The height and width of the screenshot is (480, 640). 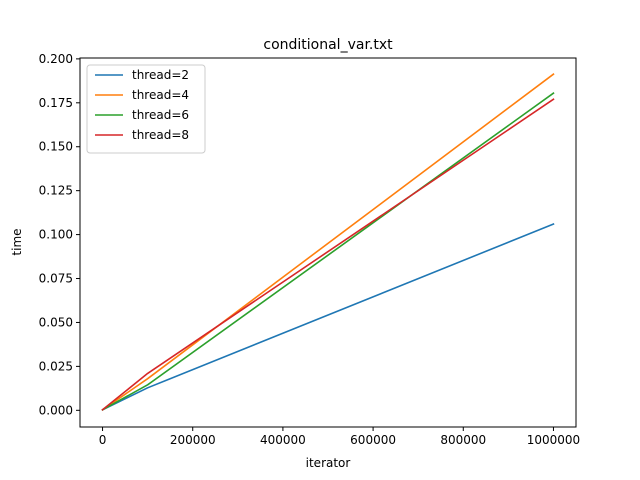 What do you see at coordinates (328, 463) in the screenshot?
I see `x-axis-label: iterator` at bounding box center [328, 463].